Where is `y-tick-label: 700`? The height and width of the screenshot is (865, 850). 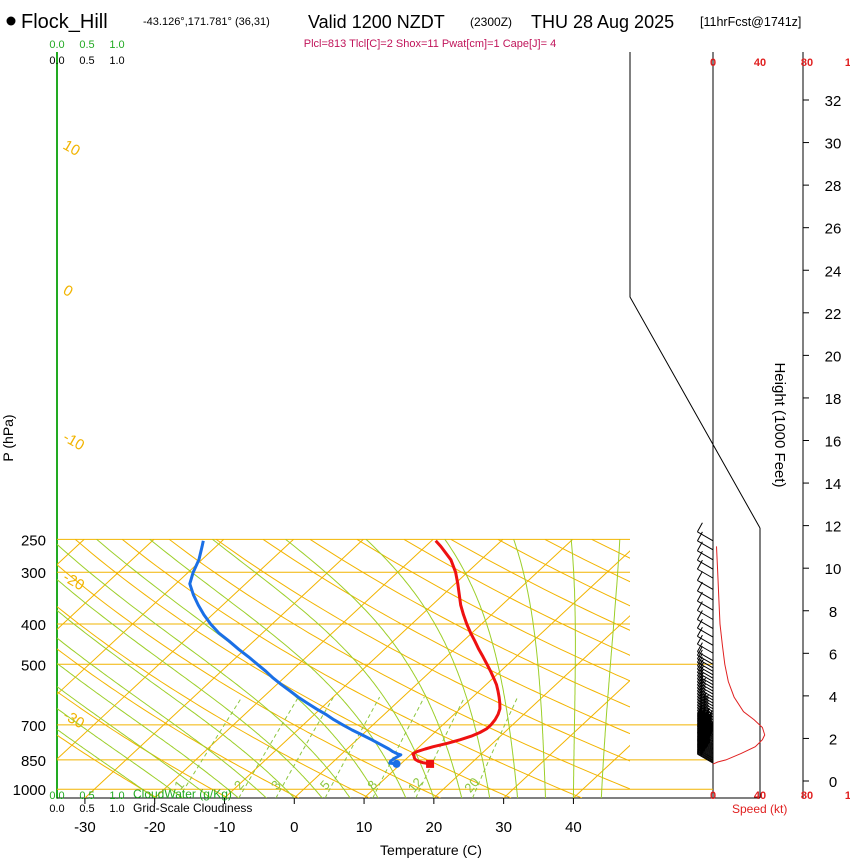
y-tick-label: 700 is located at coordinates (33, 726).